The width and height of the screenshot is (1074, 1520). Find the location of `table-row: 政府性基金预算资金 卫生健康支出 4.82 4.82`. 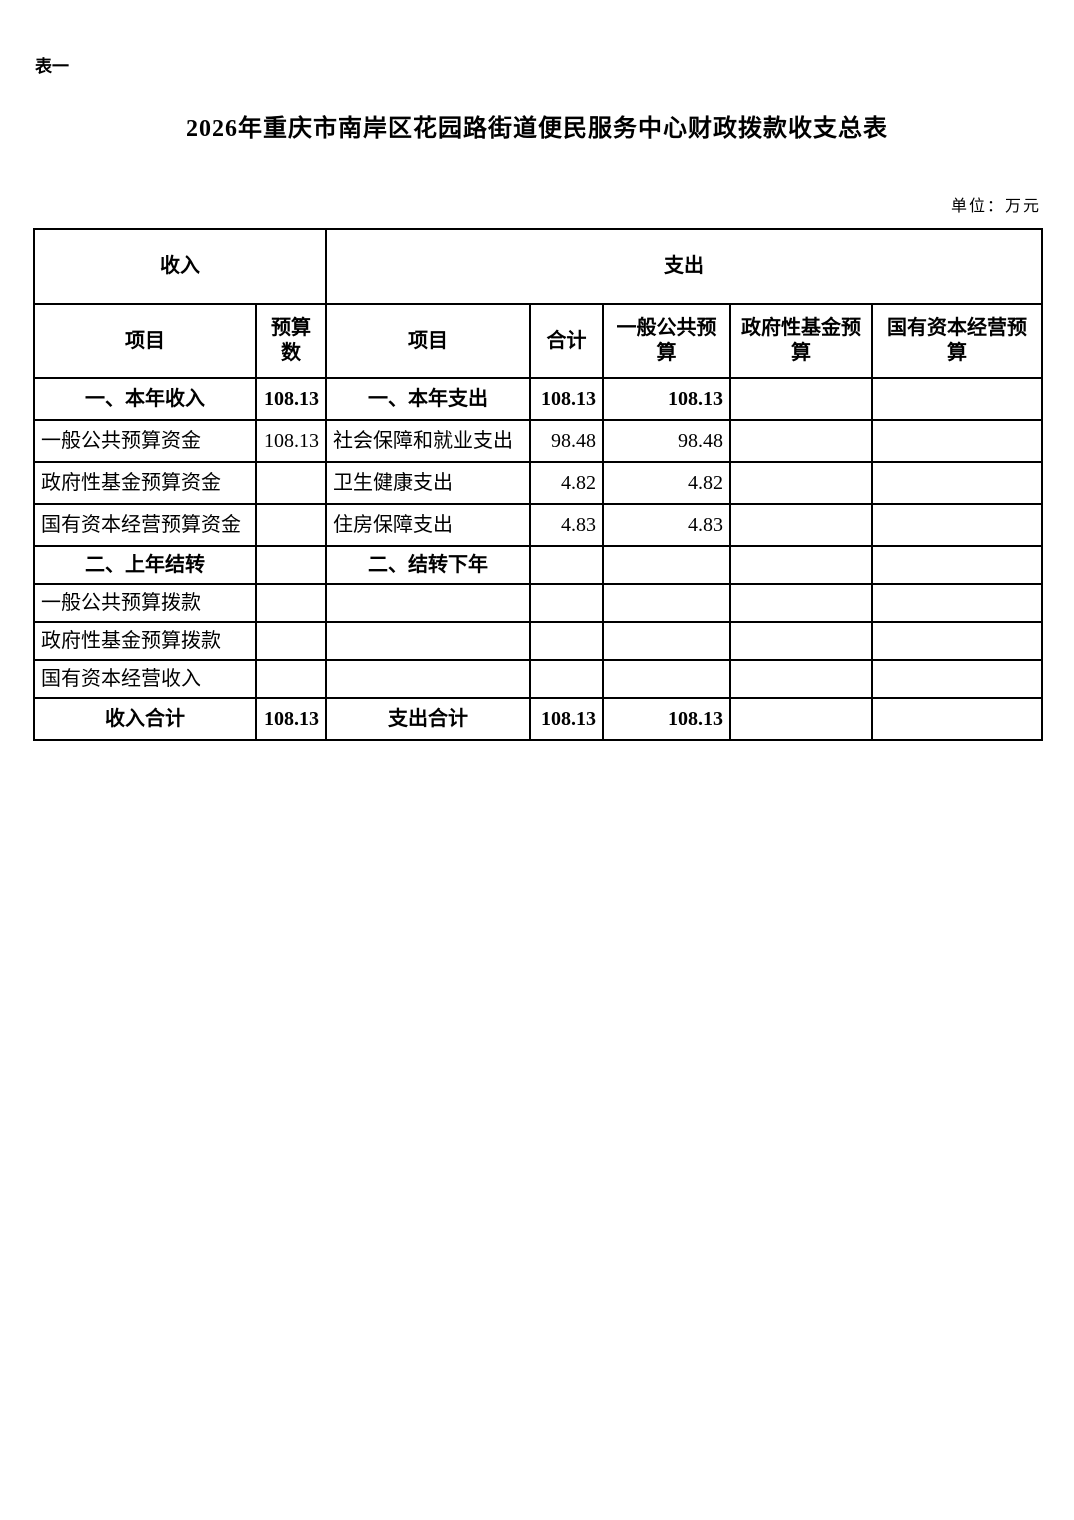

table-row: 政府性基金预算资金 卫生健康支出 4.82 4.82 is located at coordinates (538, 483).